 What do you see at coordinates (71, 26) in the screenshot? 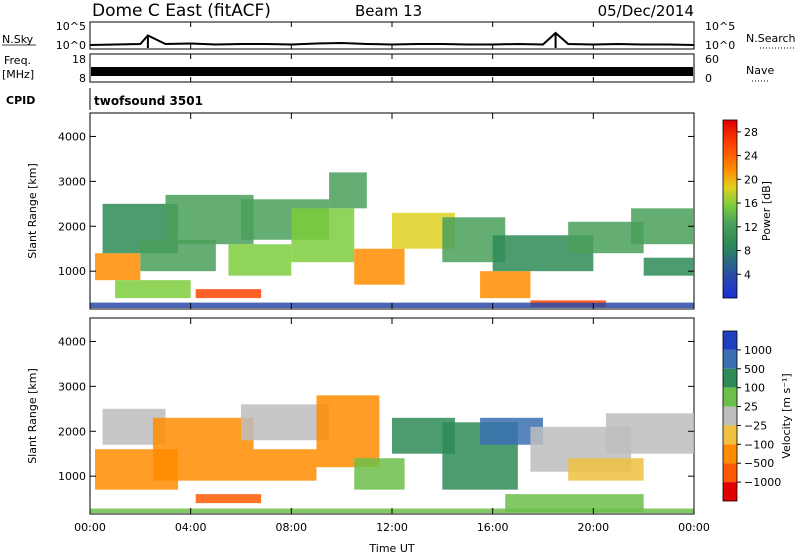
I see `nsky-tick-top: 10^5` at bounding box center [71, 26].